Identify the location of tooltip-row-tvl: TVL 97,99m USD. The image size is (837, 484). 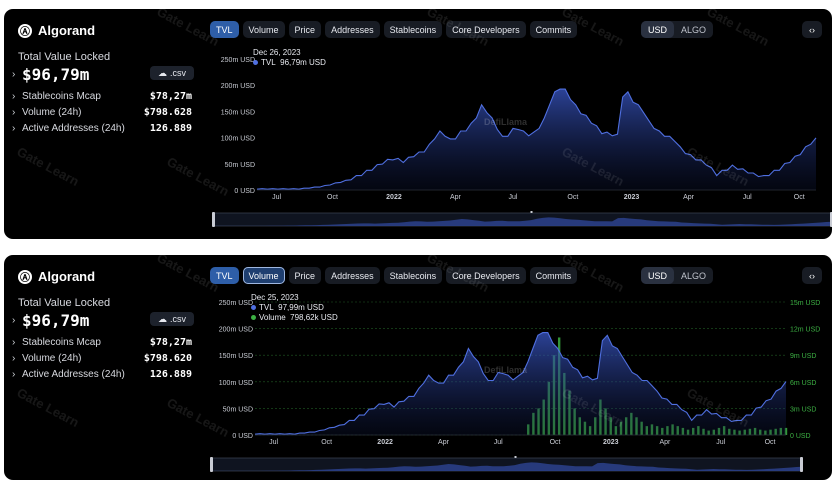
(294, 308).